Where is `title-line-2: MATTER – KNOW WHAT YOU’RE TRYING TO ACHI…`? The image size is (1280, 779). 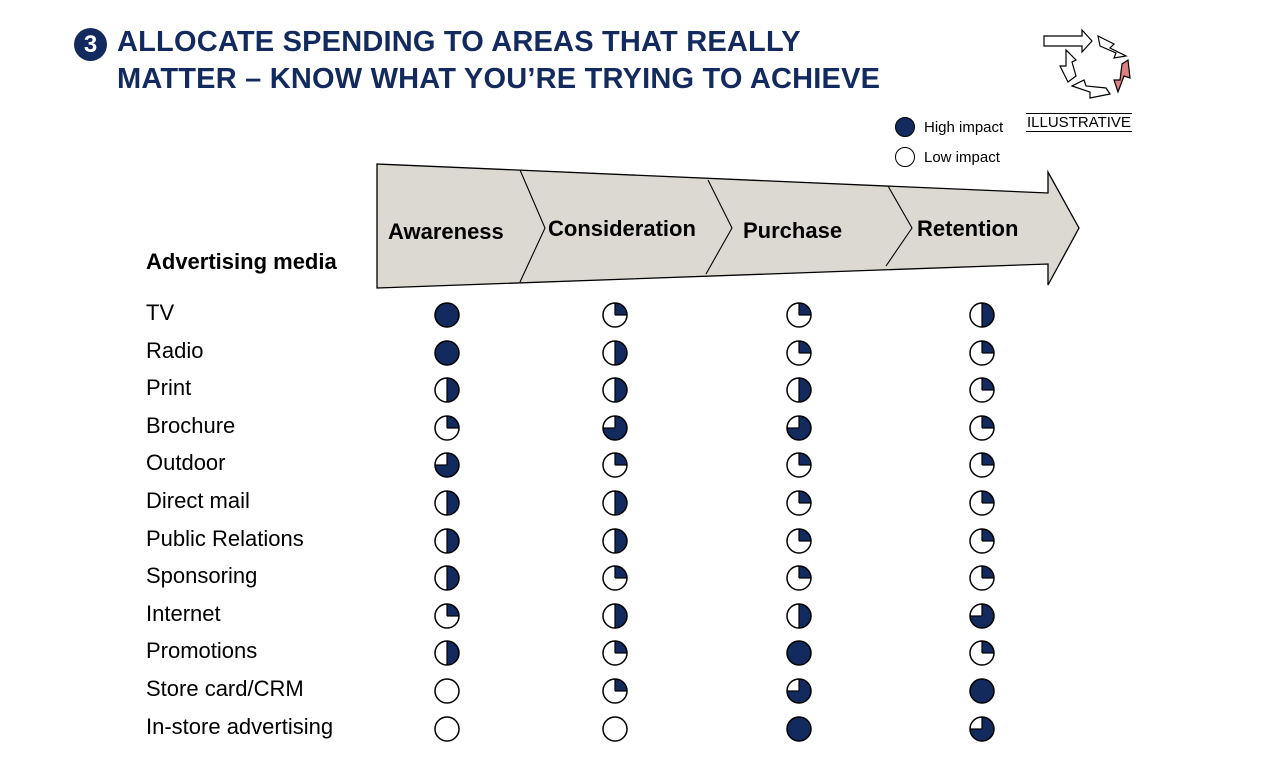 title-line-2: MATTER – KNOW WHAT YOU’RE TRYING TO ACHI… is located at coordinates (499, 79).